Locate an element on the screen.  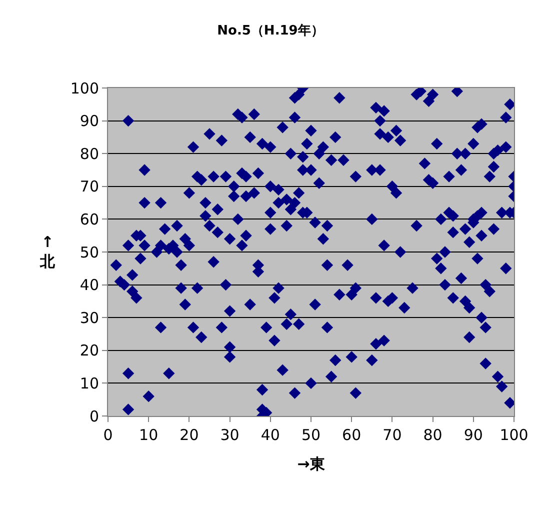
y-tick-label: 20 is located at coordinates (89, 351).